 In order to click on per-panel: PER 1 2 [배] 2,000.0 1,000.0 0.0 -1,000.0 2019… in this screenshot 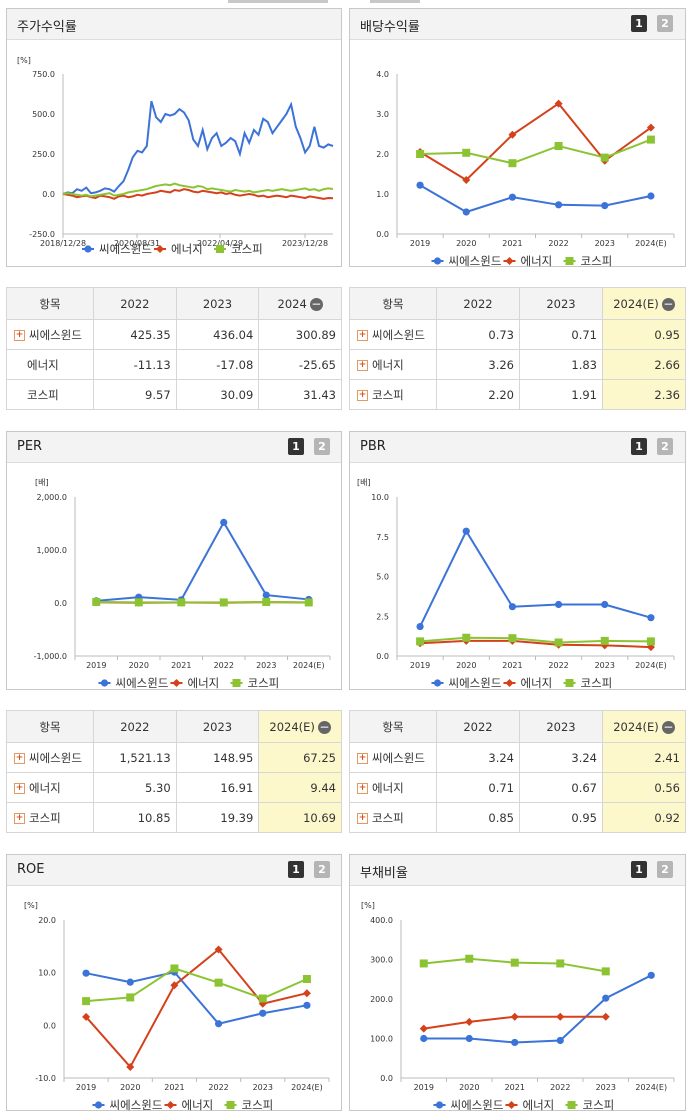, I will do `click(174, 560)`.